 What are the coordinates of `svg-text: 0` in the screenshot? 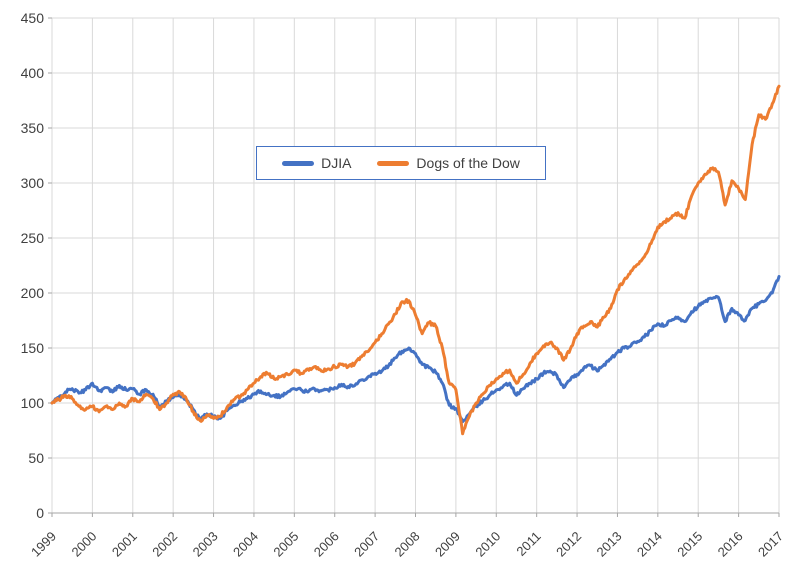 It's located at (40, 513).